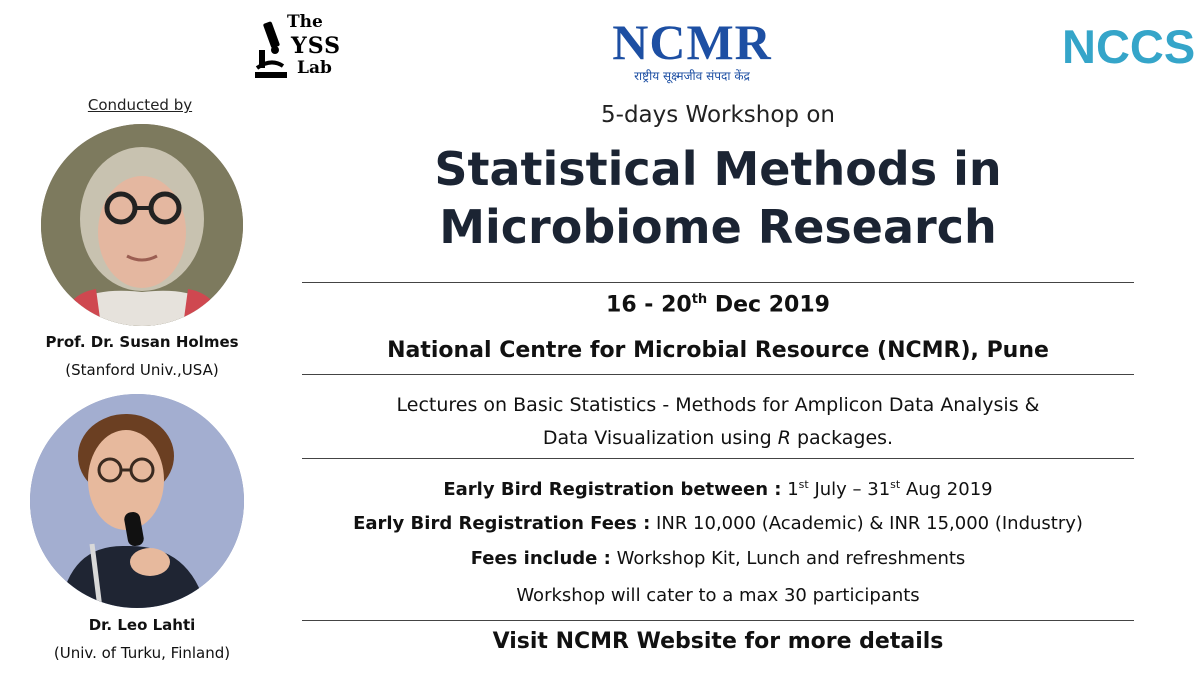  I want to click on speaker-photo-lahti, so click(137, 501).